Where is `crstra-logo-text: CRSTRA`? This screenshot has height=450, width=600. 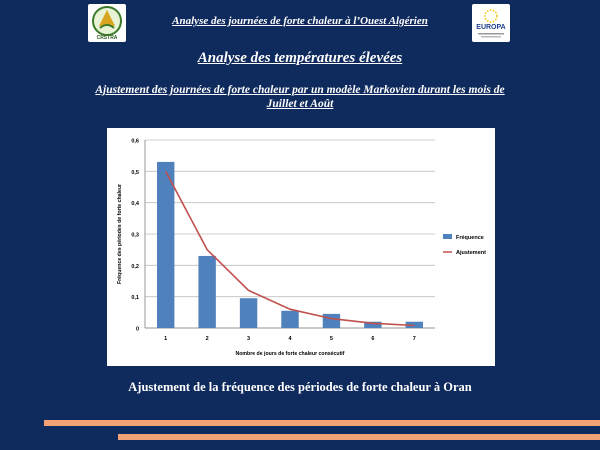
crstra-logo-text: CRSTRA is located at coordinates (107, 38).